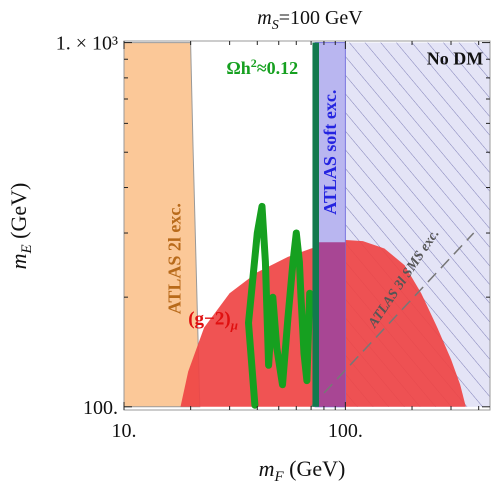  I want to click on annotation-relic-density: Ωh2≈0.12, so click(262, 67).